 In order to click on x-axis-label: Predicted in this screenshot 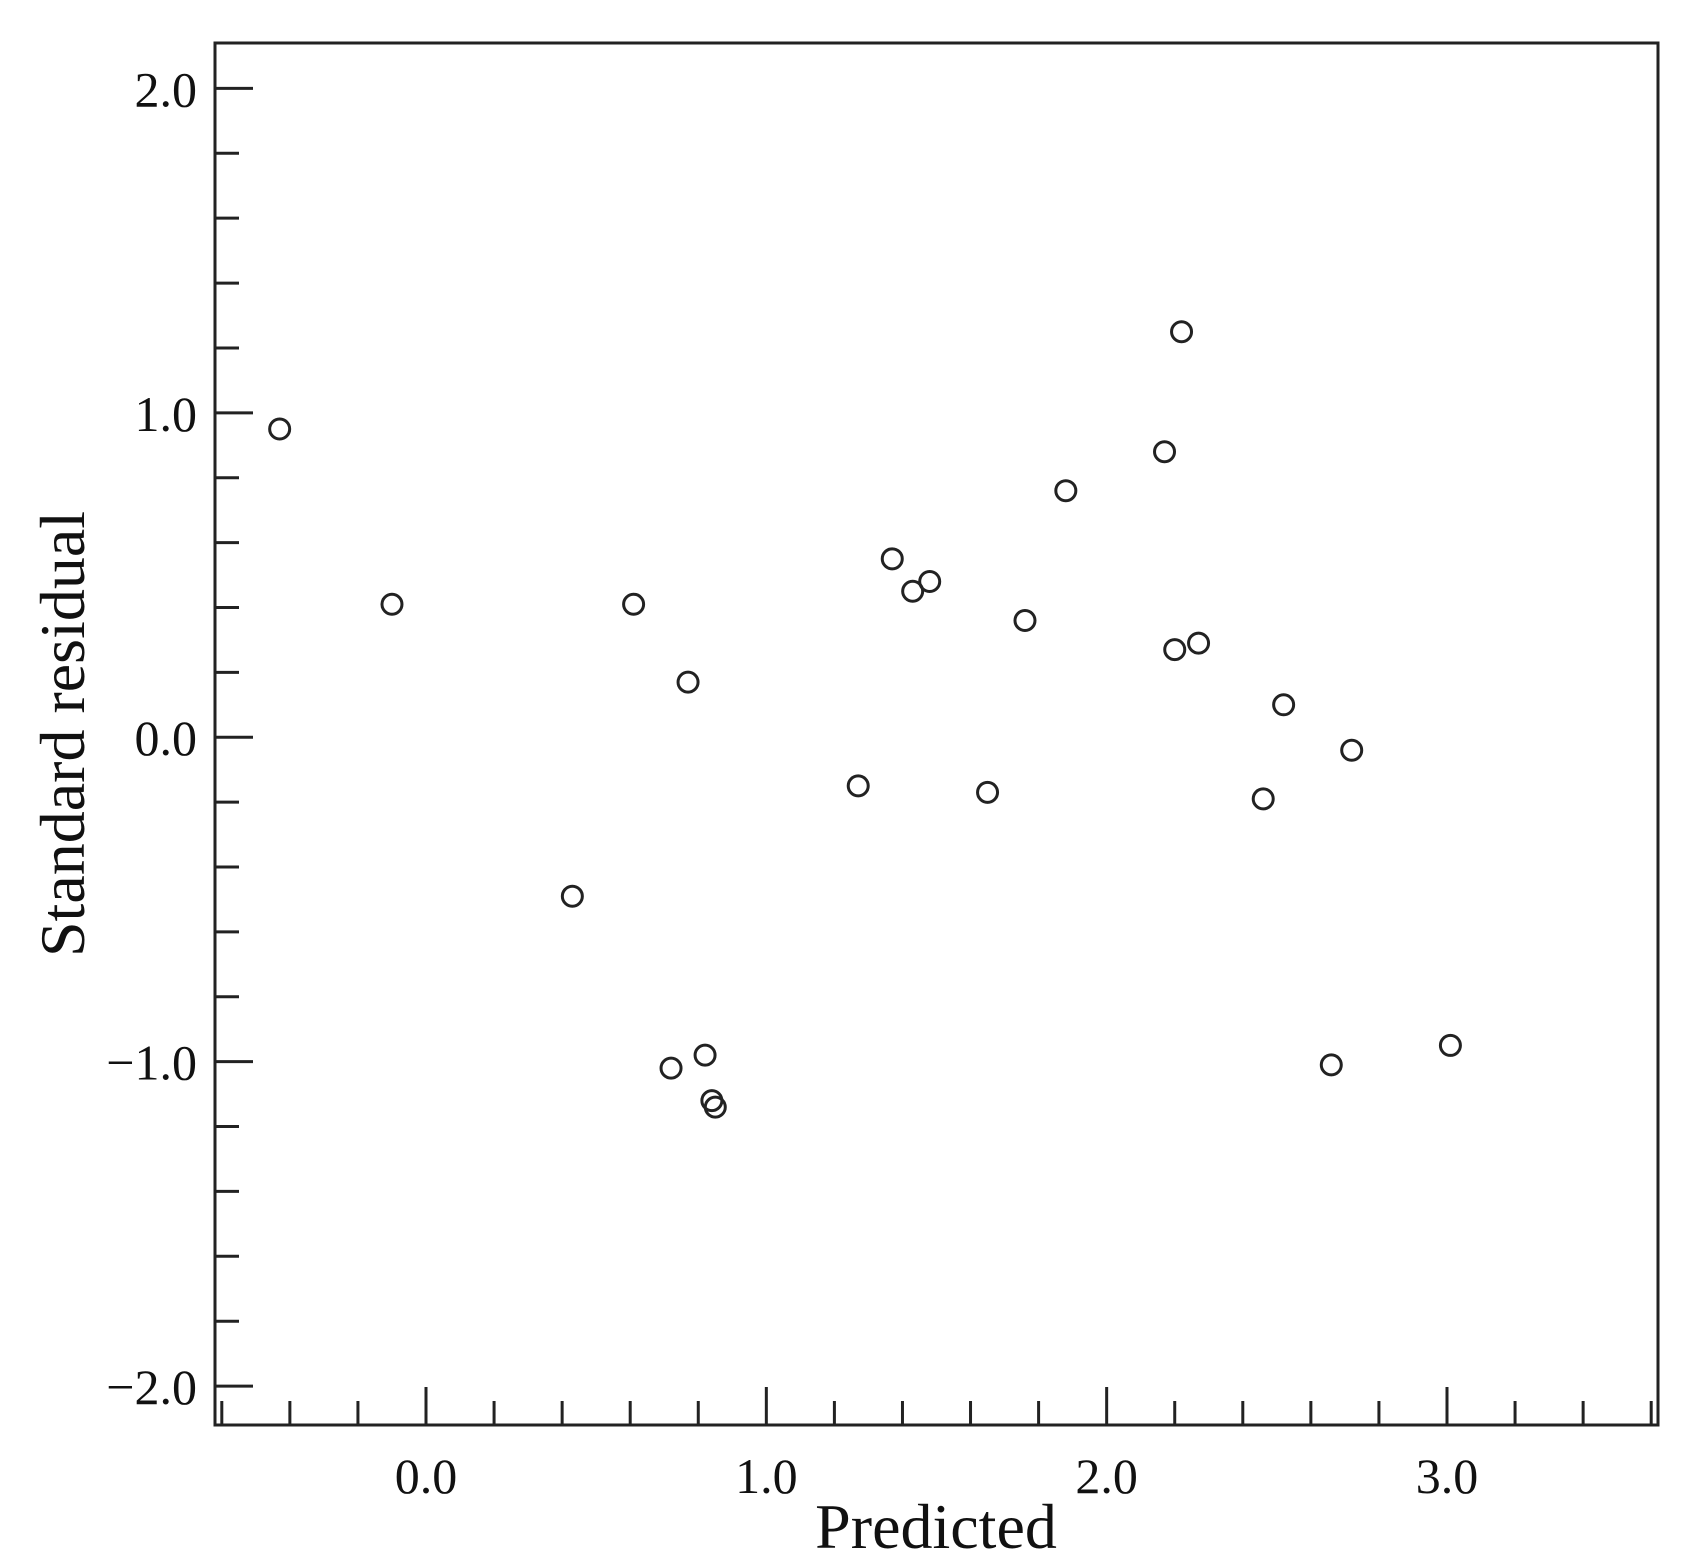, I will do `click(936, 1526)`.